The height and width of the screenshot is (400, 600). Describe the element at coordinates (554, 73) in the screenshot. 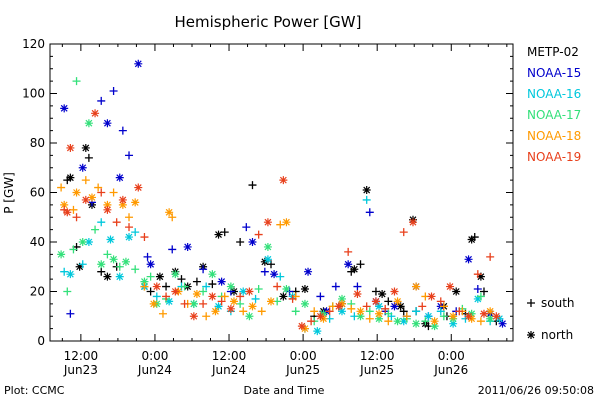

I see `legend-entry-noaa-15: NOAA-15` at that location.